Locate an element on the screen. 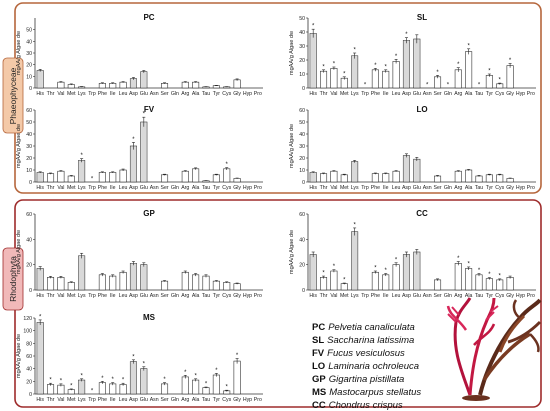 This screenshot has height=411, width=550. y-tick-label: 20 is located at coordinates (29, 66).